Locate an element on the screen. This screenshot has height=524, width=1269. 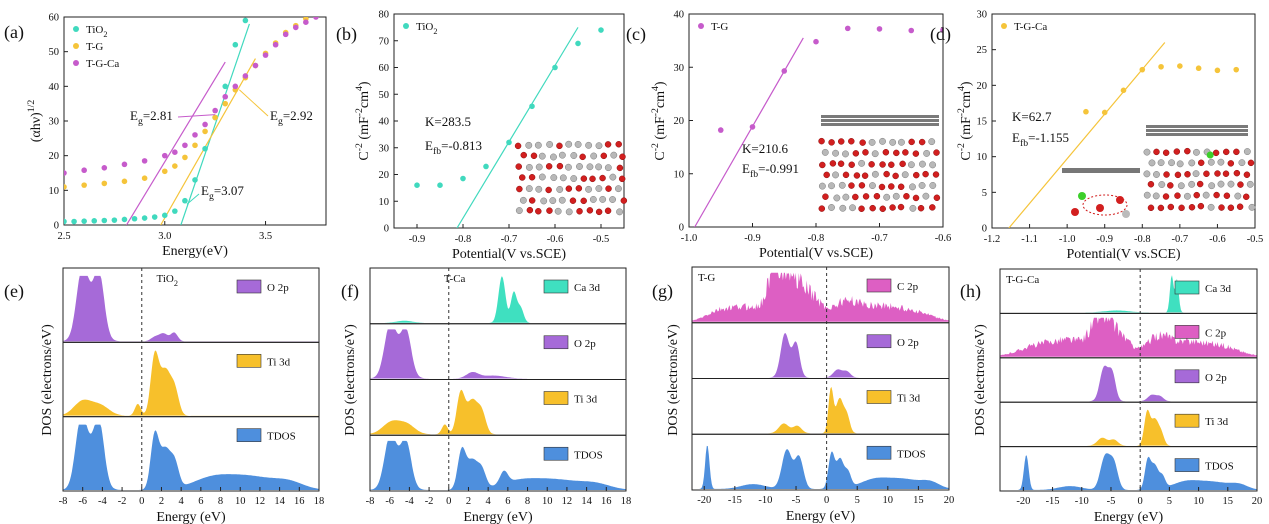
y-tick-label: 50 is located at coordinates (384, 95).